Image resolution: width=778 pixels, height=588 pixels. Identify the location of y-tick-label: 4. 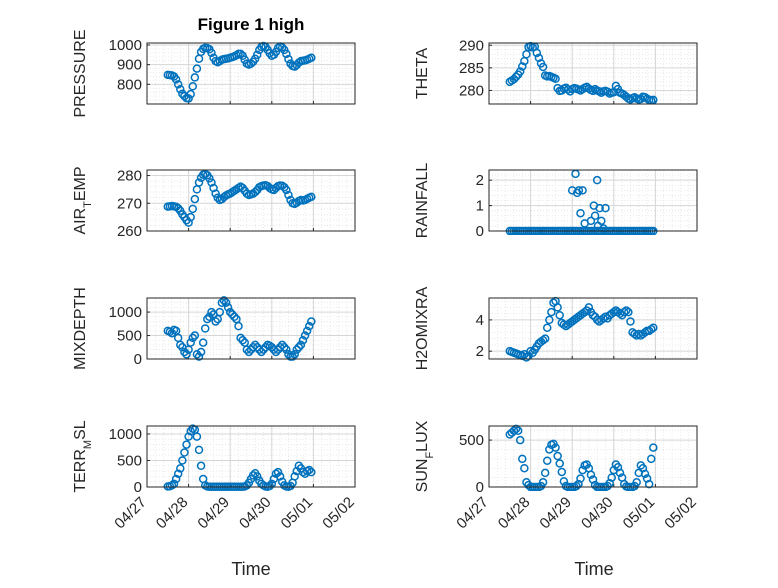
(480, 320).